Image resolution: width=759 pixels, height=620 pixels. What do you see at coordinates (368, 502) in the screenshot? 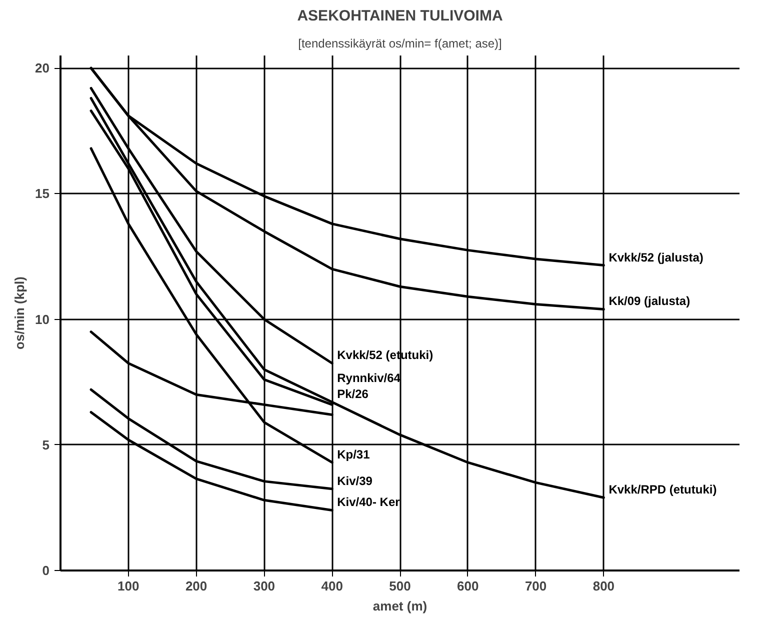
I see `series-label: Kiv/40- Ker` at bounding box center [368, 502].